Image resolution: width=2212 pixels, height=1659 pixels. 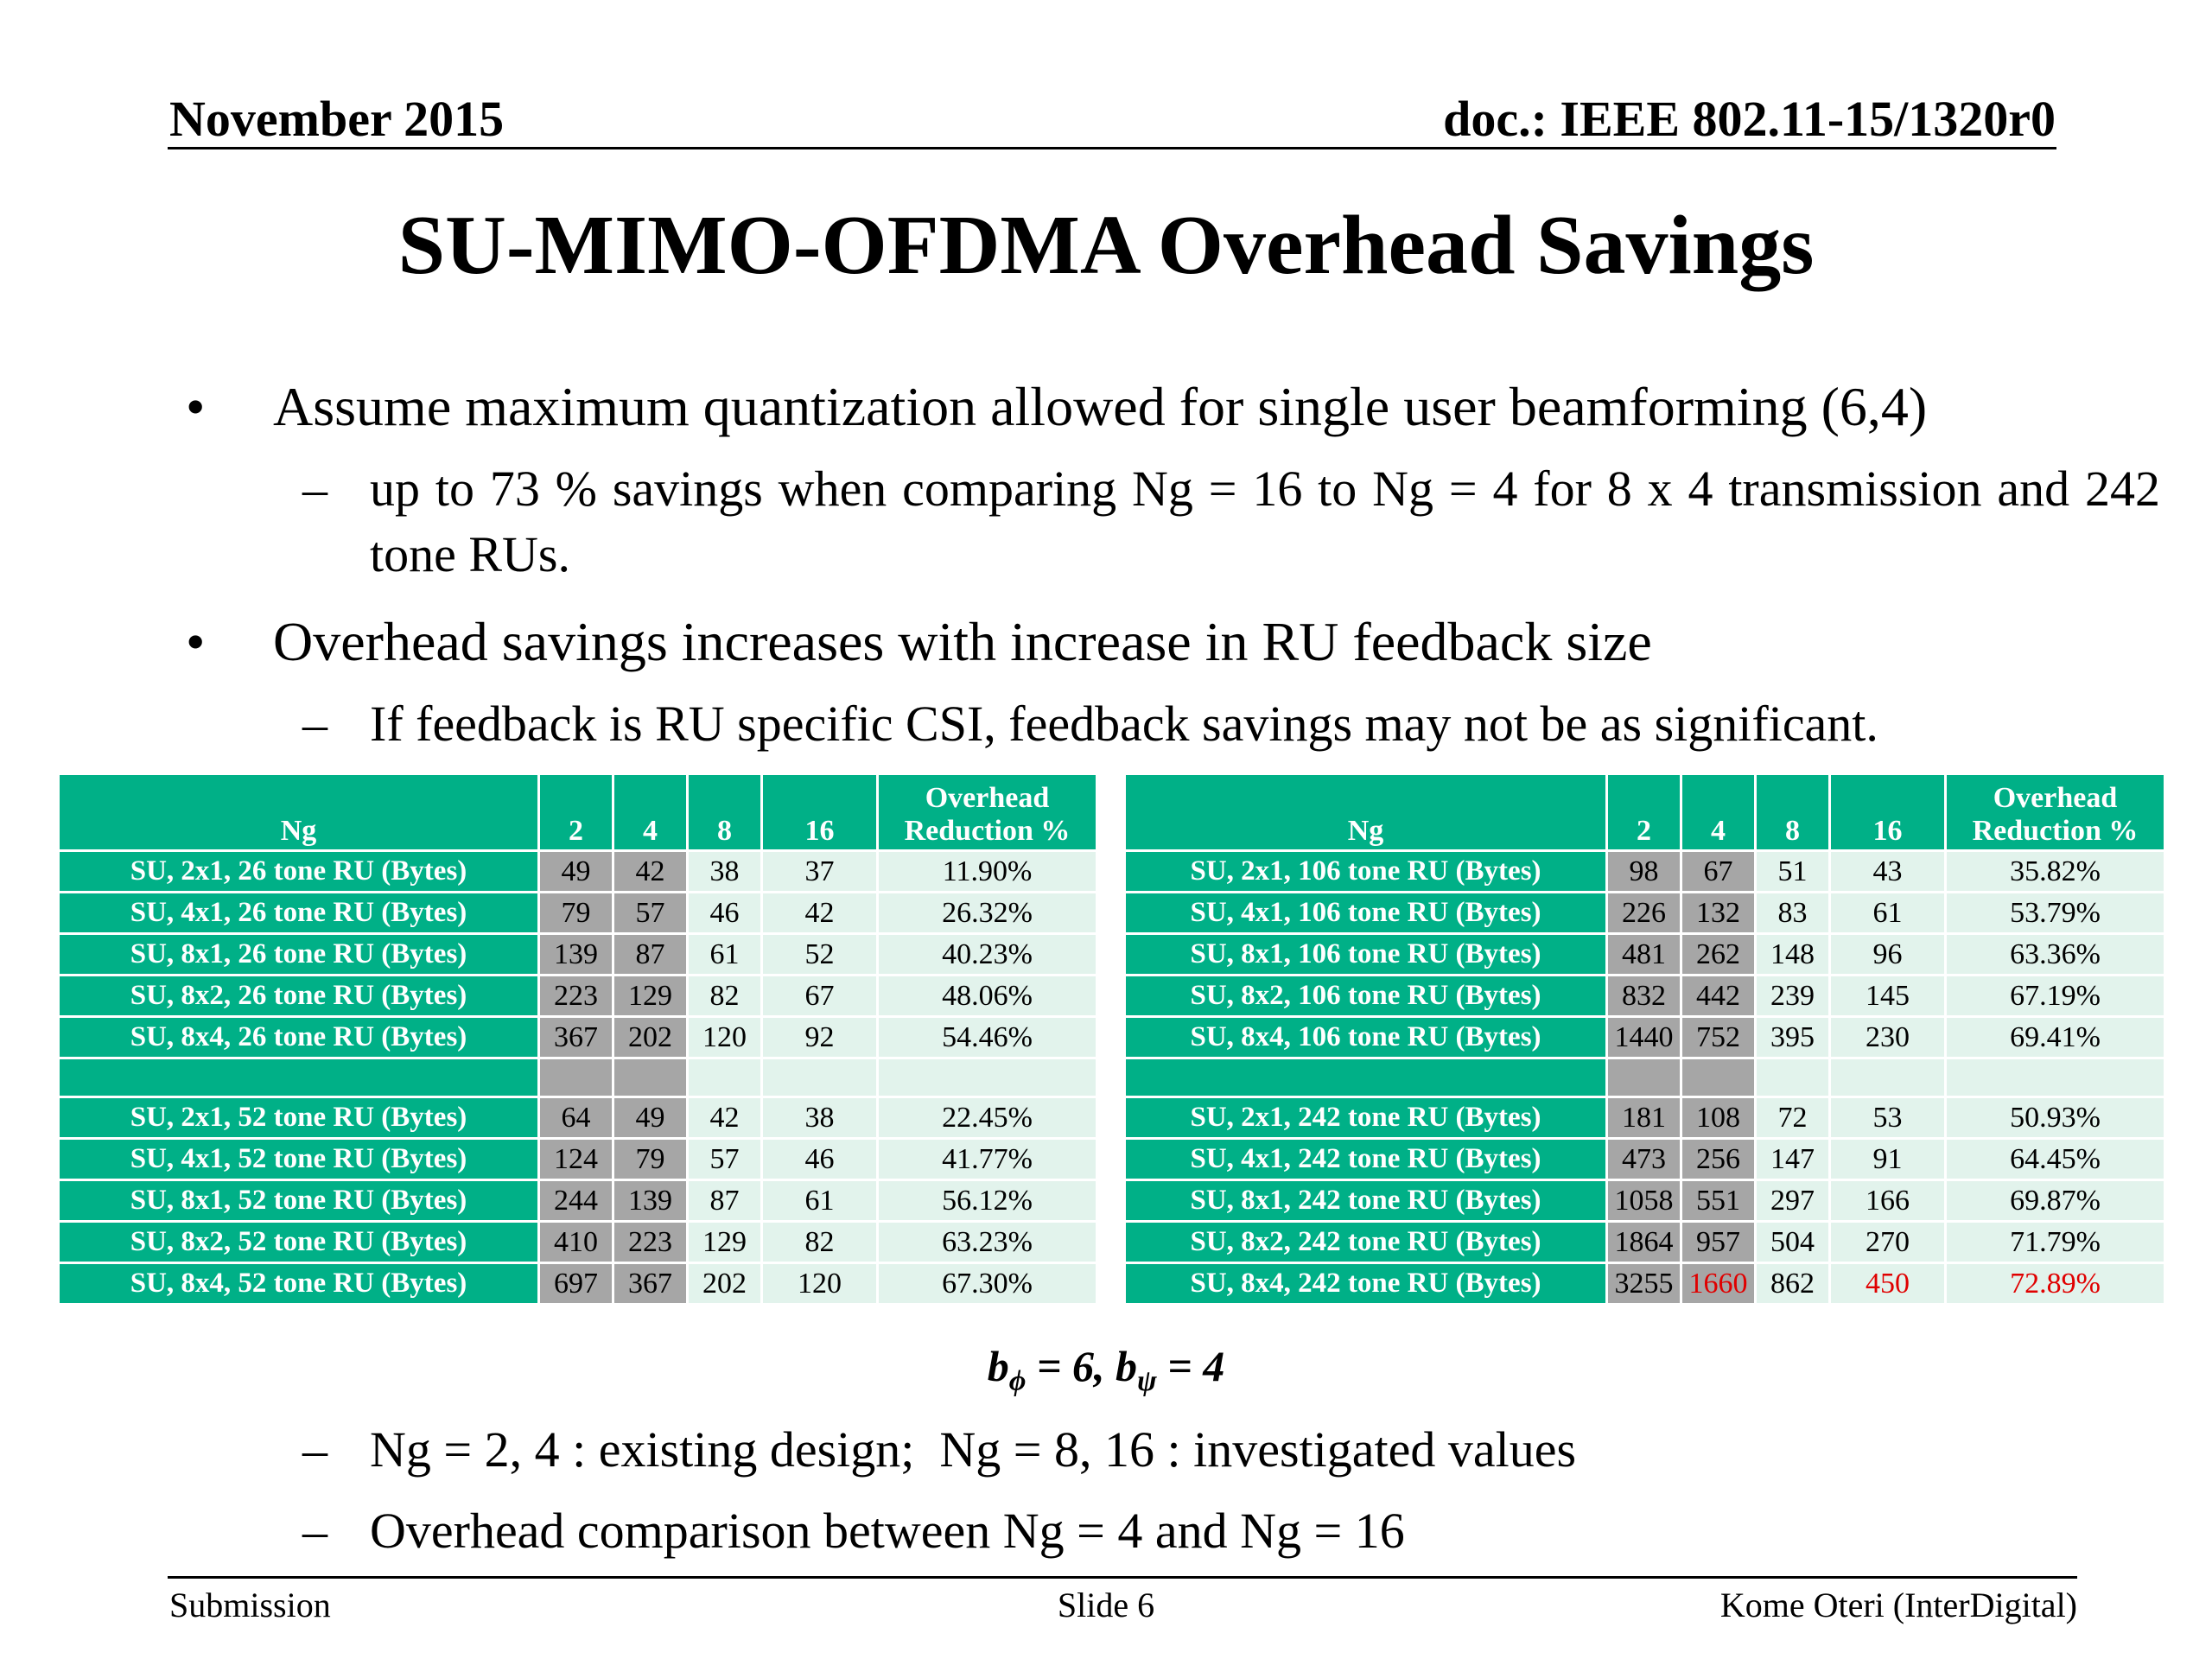 What do you see at coordinates (1792, 996) in the screenshot?
I see `table-cell: 239` at bounding box center [1792, 996].